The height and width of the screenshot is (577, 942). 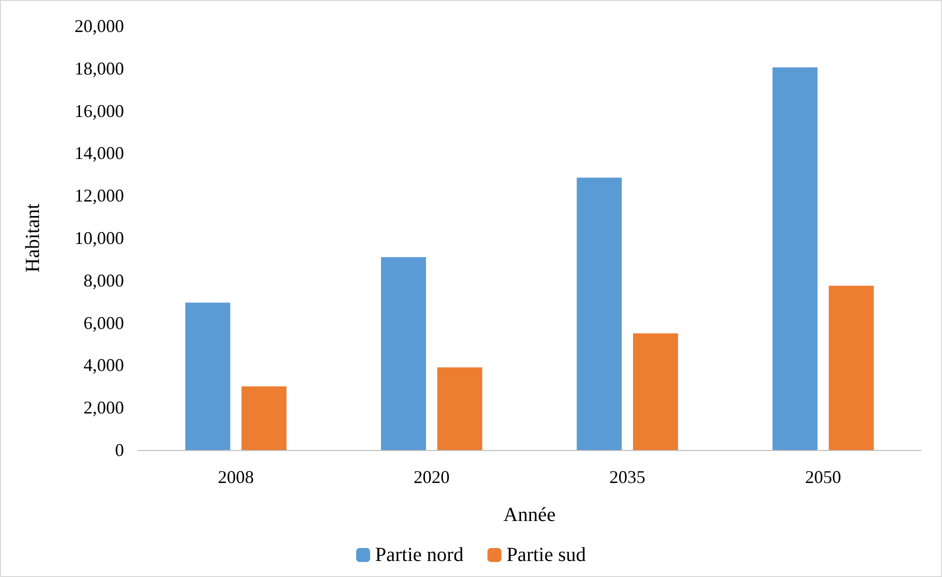 I want to click on y-tick-label: 10,000, so click(x=99, y=238).